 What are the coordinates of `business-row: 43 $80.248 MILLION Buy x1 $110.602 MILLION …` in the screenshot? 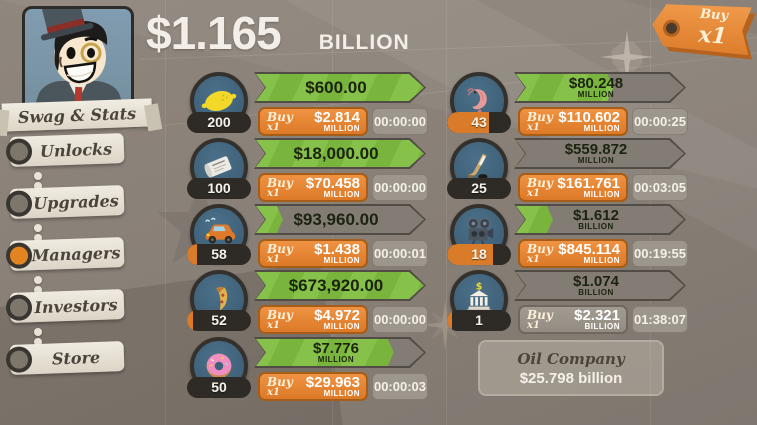 It's located at (568, 104).